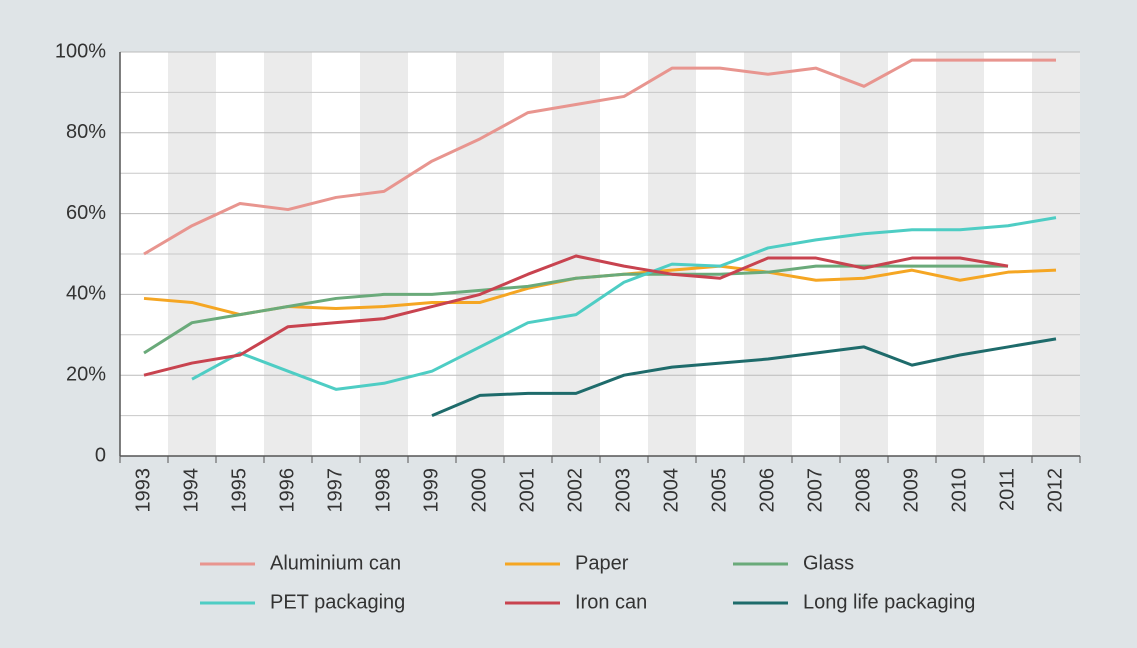  Describe the element at coordinates (337, 602) in the screenshot. I see `legend-label: PET packaging` at that location.